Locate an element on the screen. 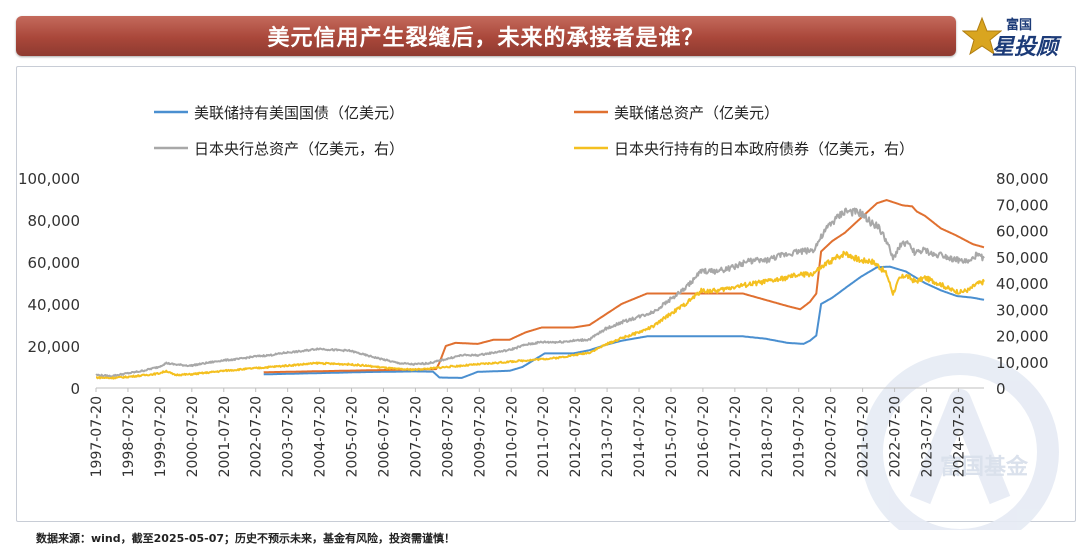 Image resolution: width=1080 pixels, height=555 pixels. x-tick-label: 2002-07-20 is located at coordinates (257, 436).